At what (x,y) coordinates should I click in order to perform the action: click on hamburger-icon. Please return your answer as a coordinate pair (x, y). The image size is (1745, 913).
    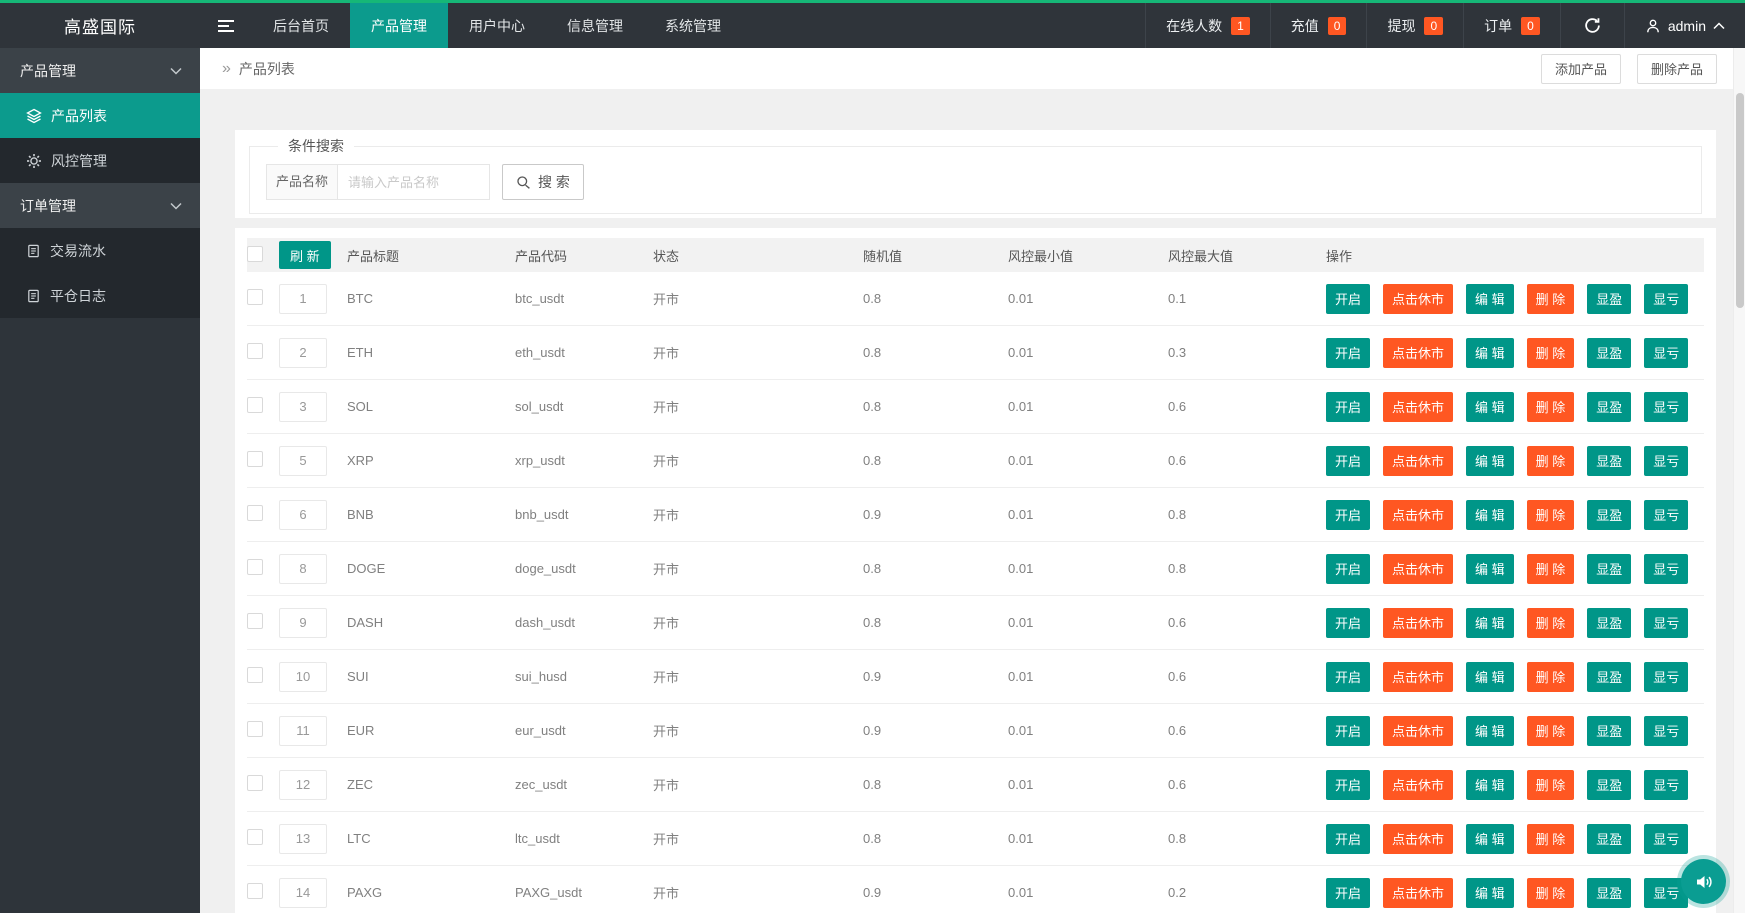
    Looking at the image, I should click on (226, 25).